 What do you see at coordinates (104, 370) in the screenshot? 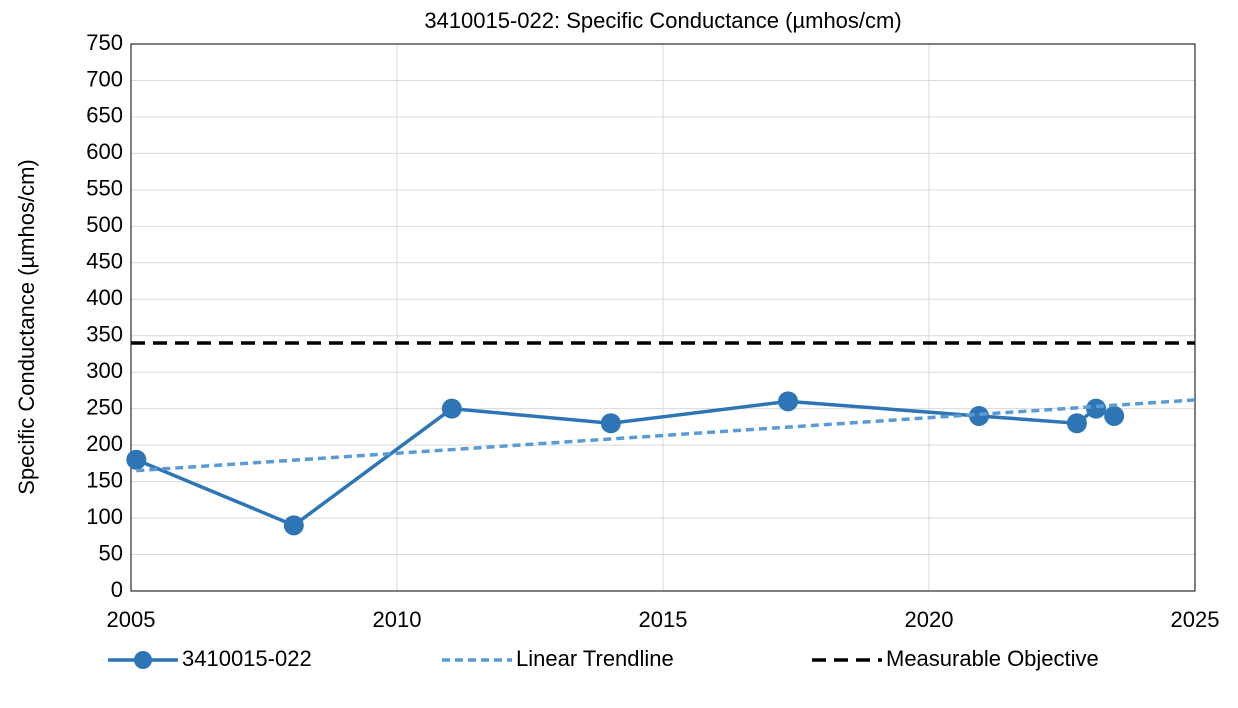
I see `y-tick-label: 300` at bounding box center [104, 370].